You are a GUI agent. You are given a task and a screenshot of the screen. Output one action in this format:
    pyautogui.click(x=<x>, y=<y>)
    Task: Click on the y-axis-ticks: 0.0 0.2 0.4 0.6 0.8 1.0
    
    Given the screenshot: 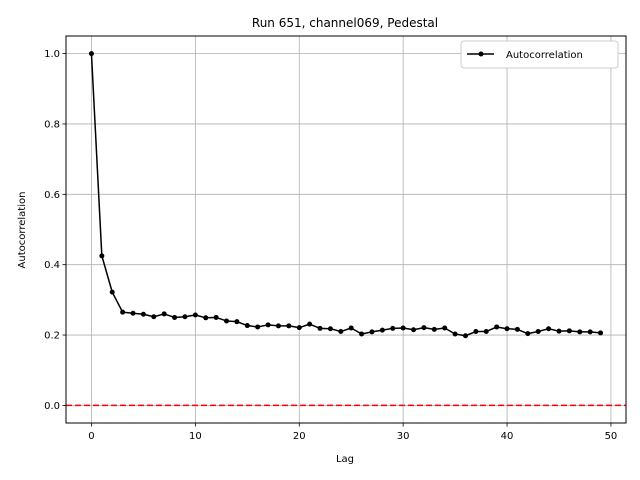 What is the action you would take?
    pyautogui.click(x=55, y=230)
    